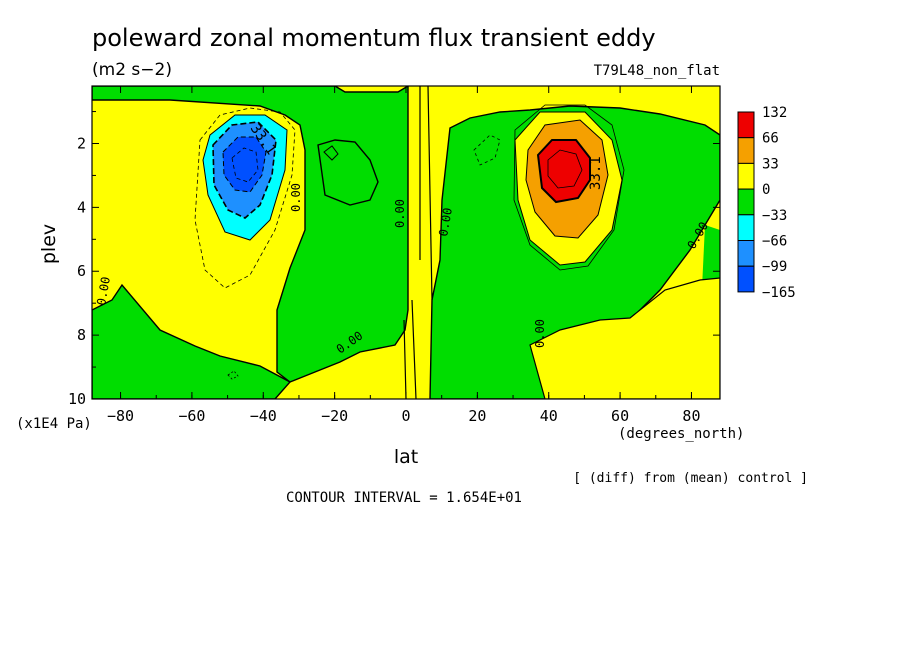 This screenshot has height=654, width=904. I want to click on contour-neg-outer-sh, so click(245, 198).